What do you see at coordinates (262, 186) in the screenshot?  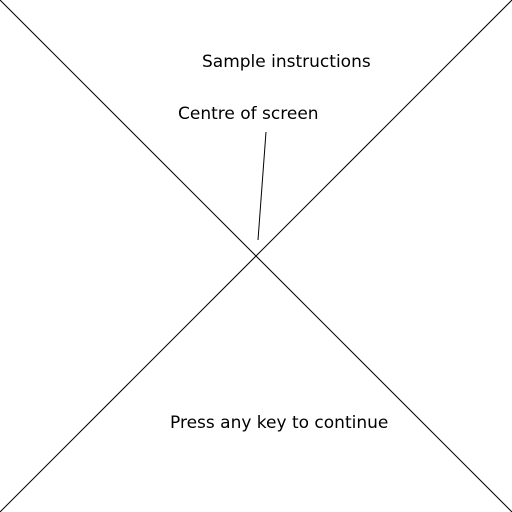 I see `centre-pointer-line` at bounding box center [262, 186].